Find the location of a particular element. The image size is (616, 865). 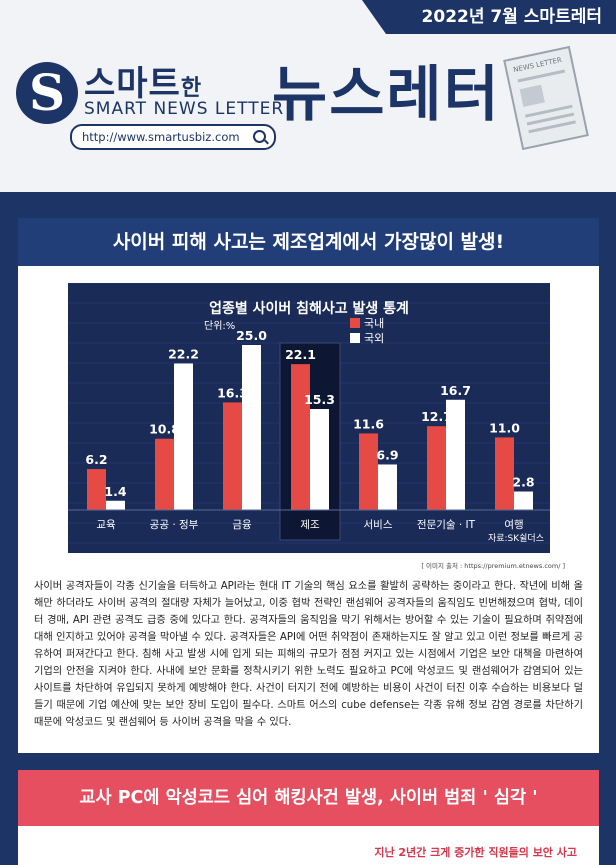

logo-korean: 스마트한 is located at coordinates (143, 80).